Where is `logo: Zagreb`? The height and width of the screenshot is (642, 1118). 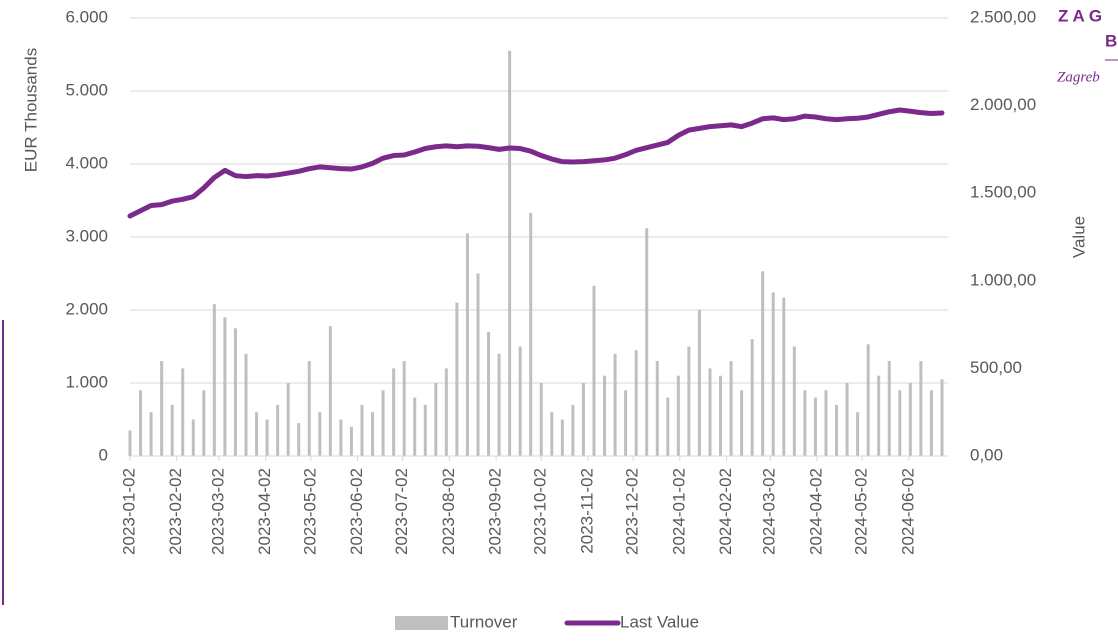 logo: Zagreb is located at coordinates (1078, 77).